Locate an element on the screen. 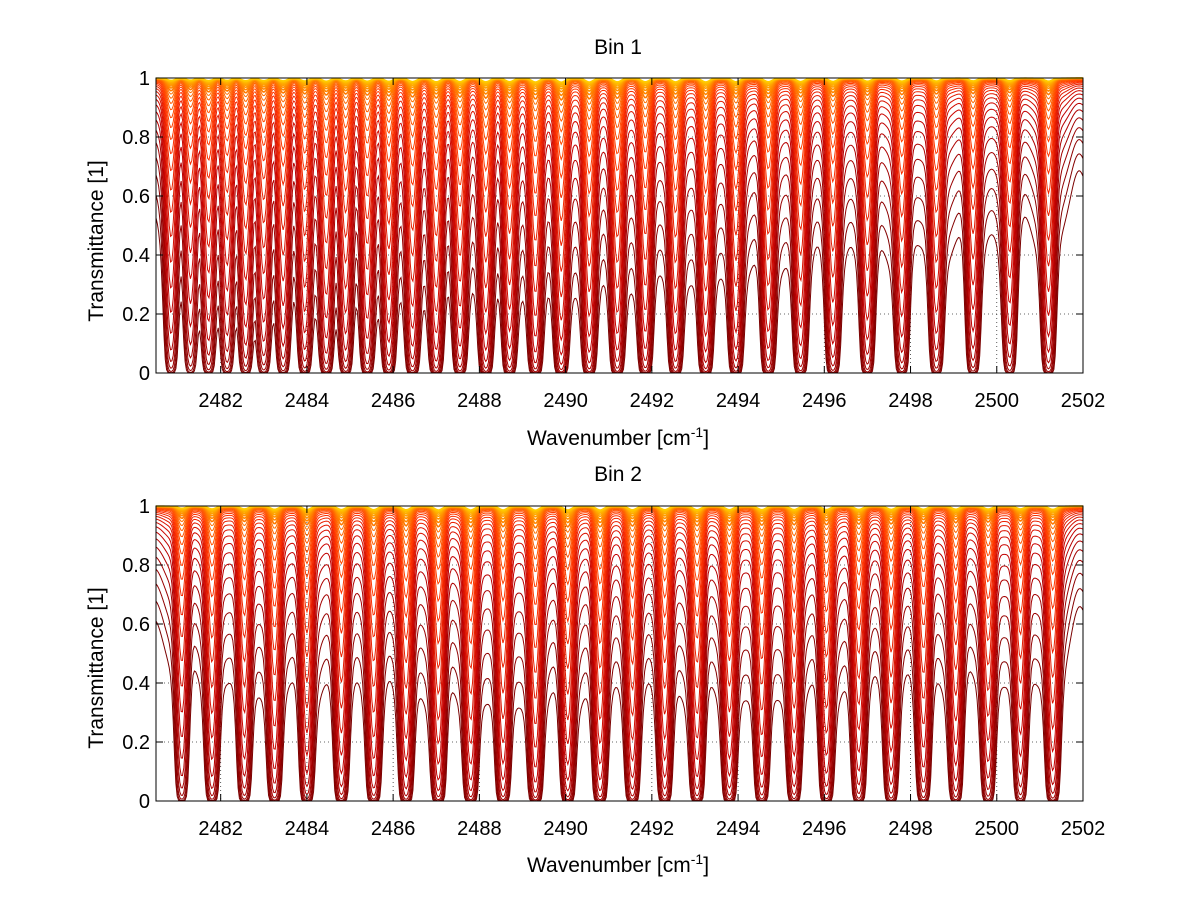 The width and height of the screenshot is (1200, 901). chart-title: Bin 2 is located at coordinates (618, 474).